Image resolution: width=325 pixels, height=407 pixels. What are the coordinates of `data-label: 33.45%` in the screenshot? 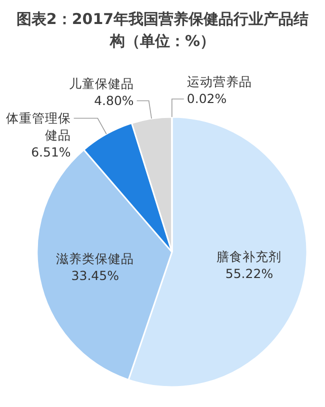 It's located at (95, 275).